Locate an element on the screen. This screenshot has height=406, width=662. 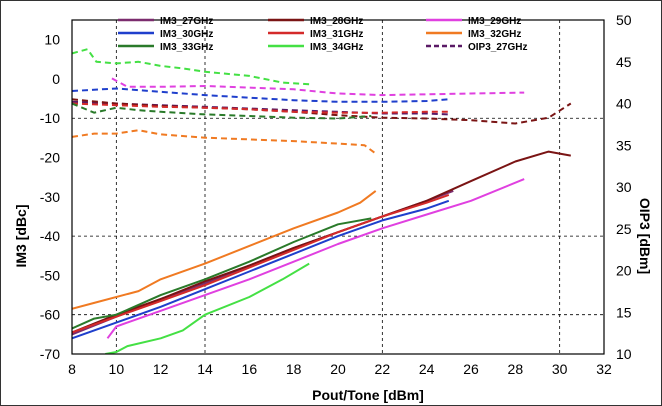
x-tick-label: 32 is located at coordinates (604, 369).